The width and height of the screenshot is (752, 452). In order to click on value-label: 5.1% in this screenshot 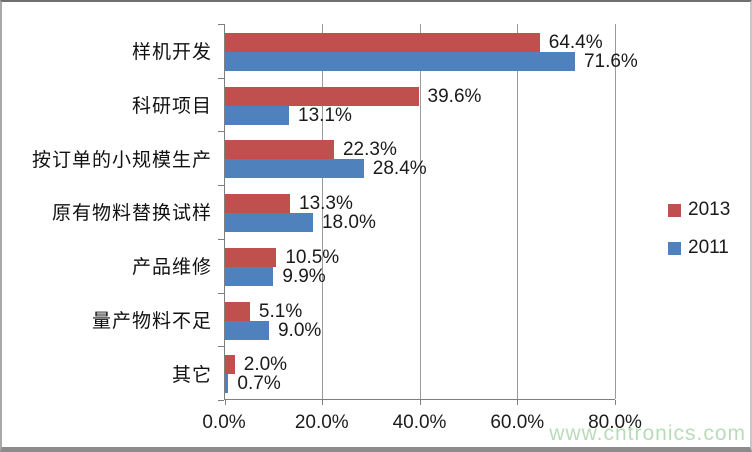, I will do `click(280, 311)`.